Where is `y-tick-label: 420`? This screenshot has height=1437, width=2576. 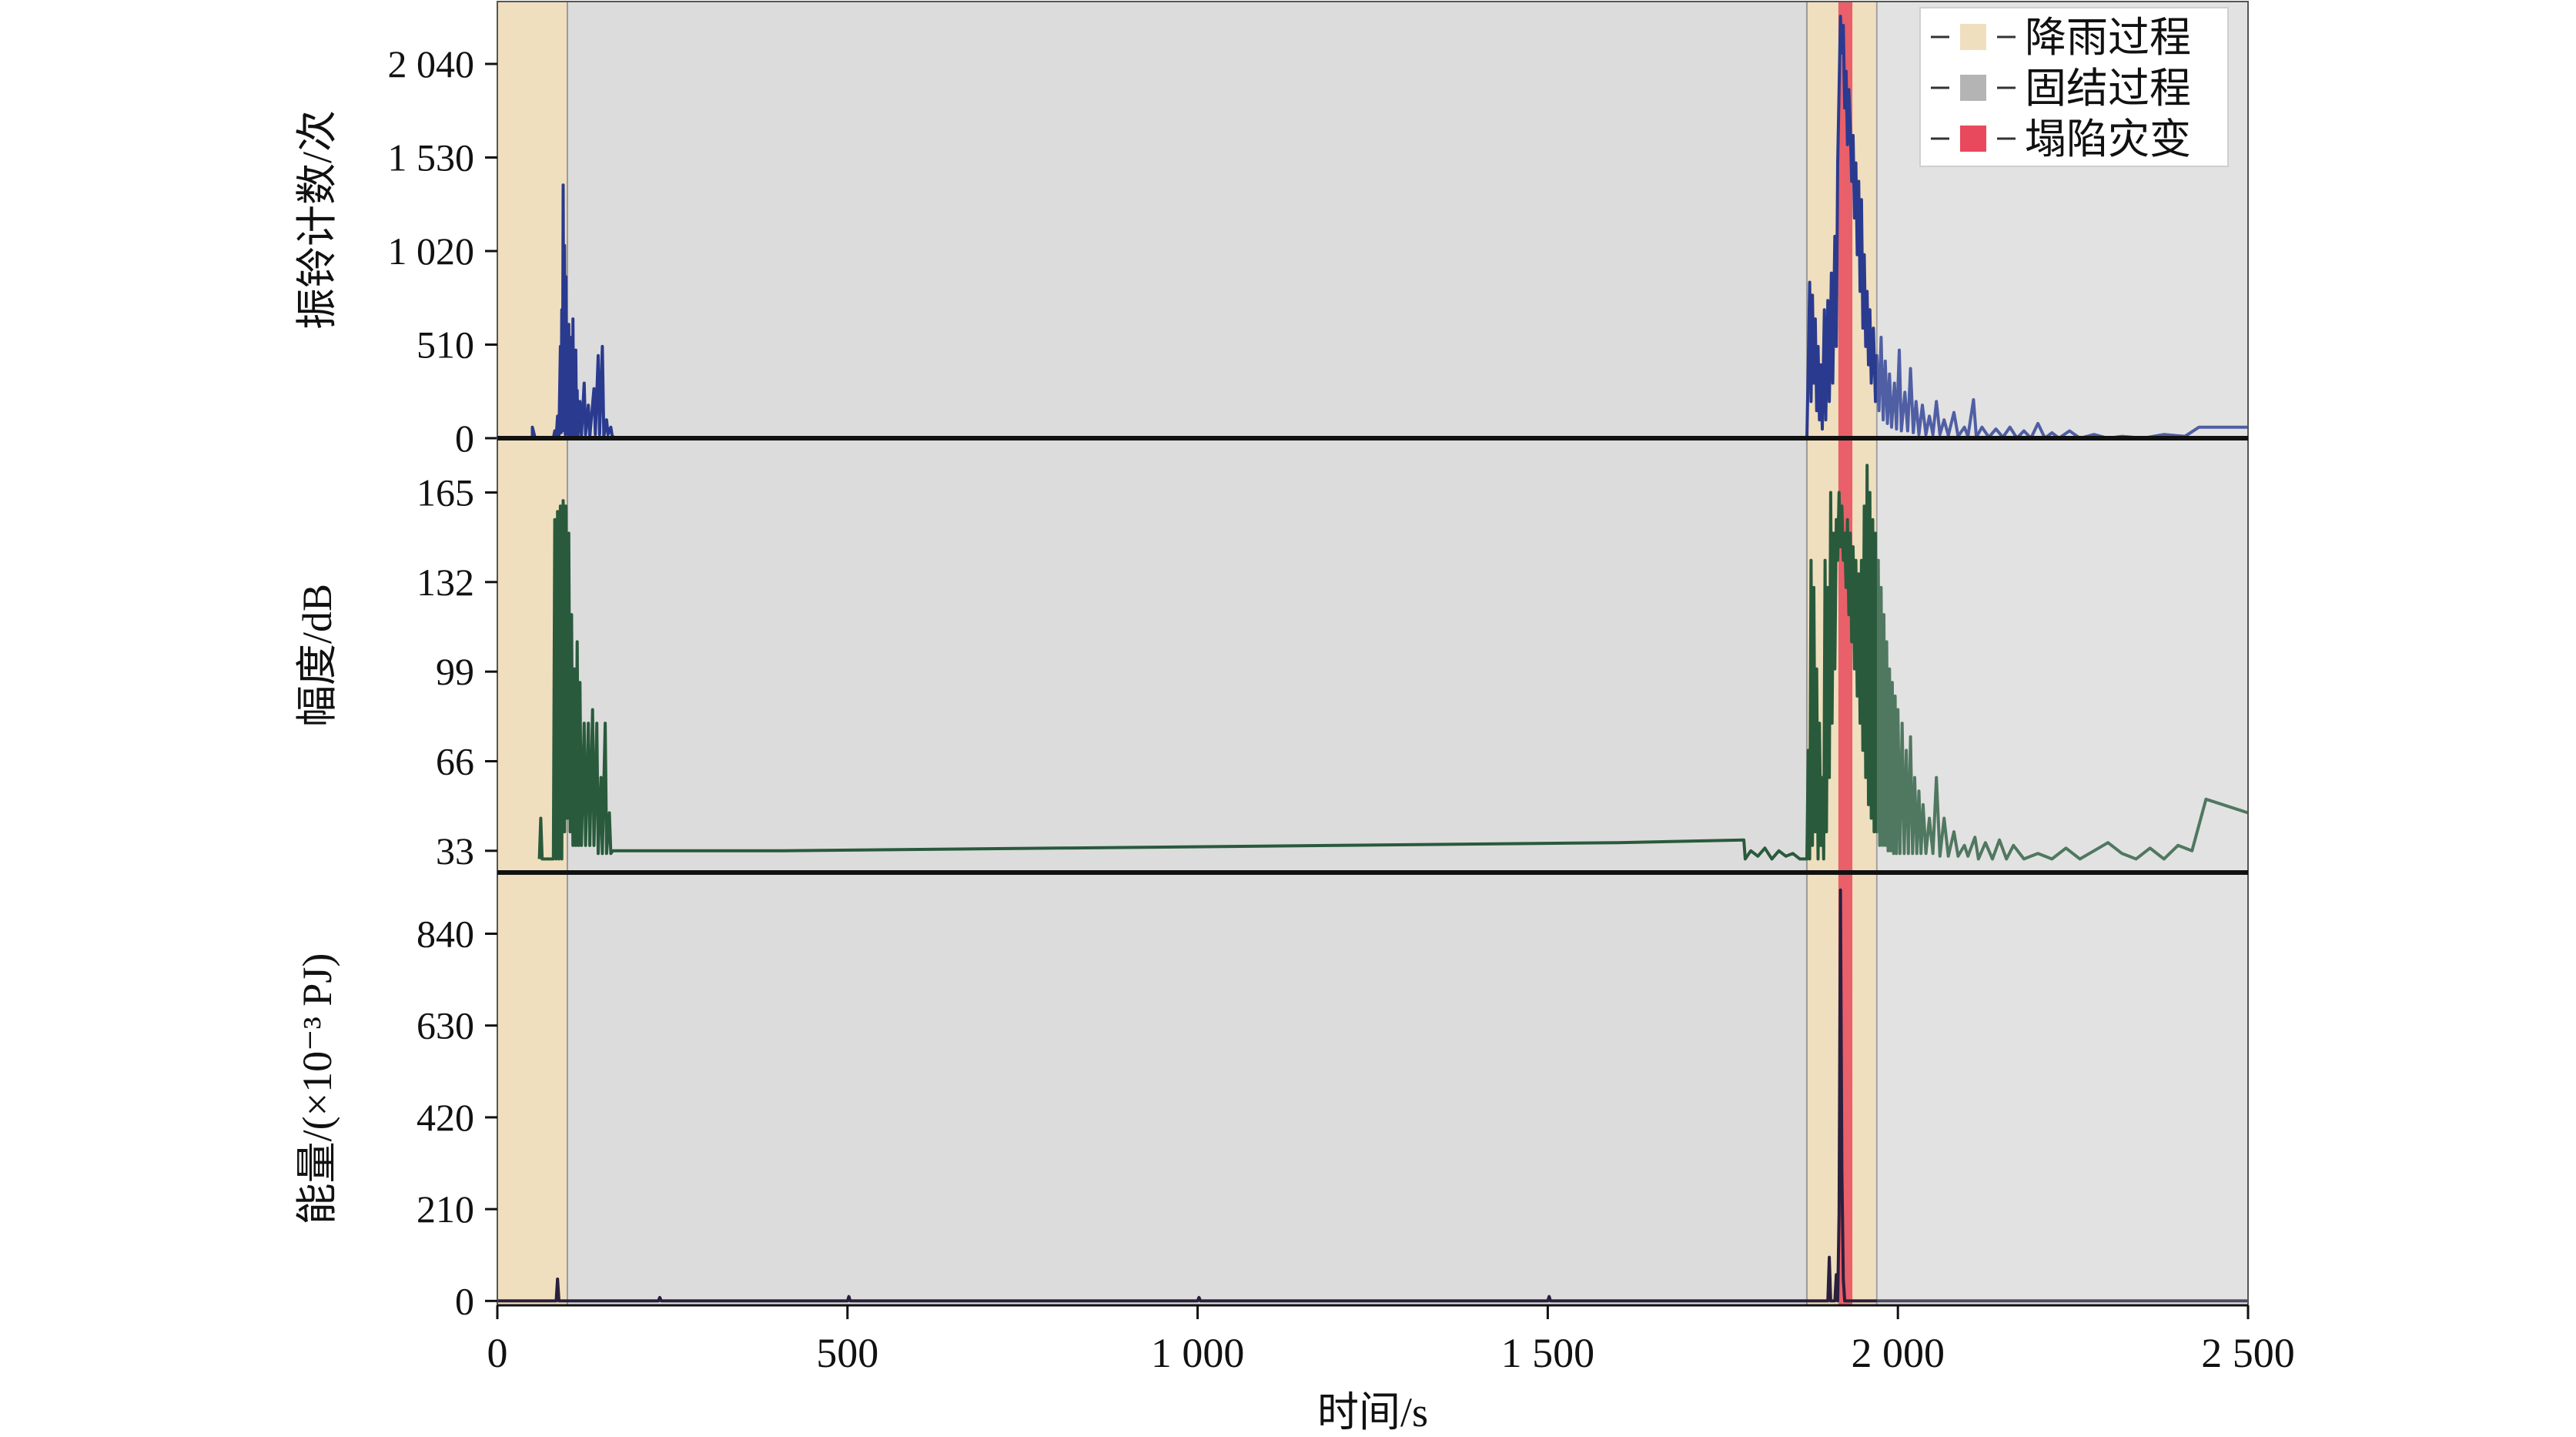 y-tick-label: 420 is located at coordinates (446, 1117).